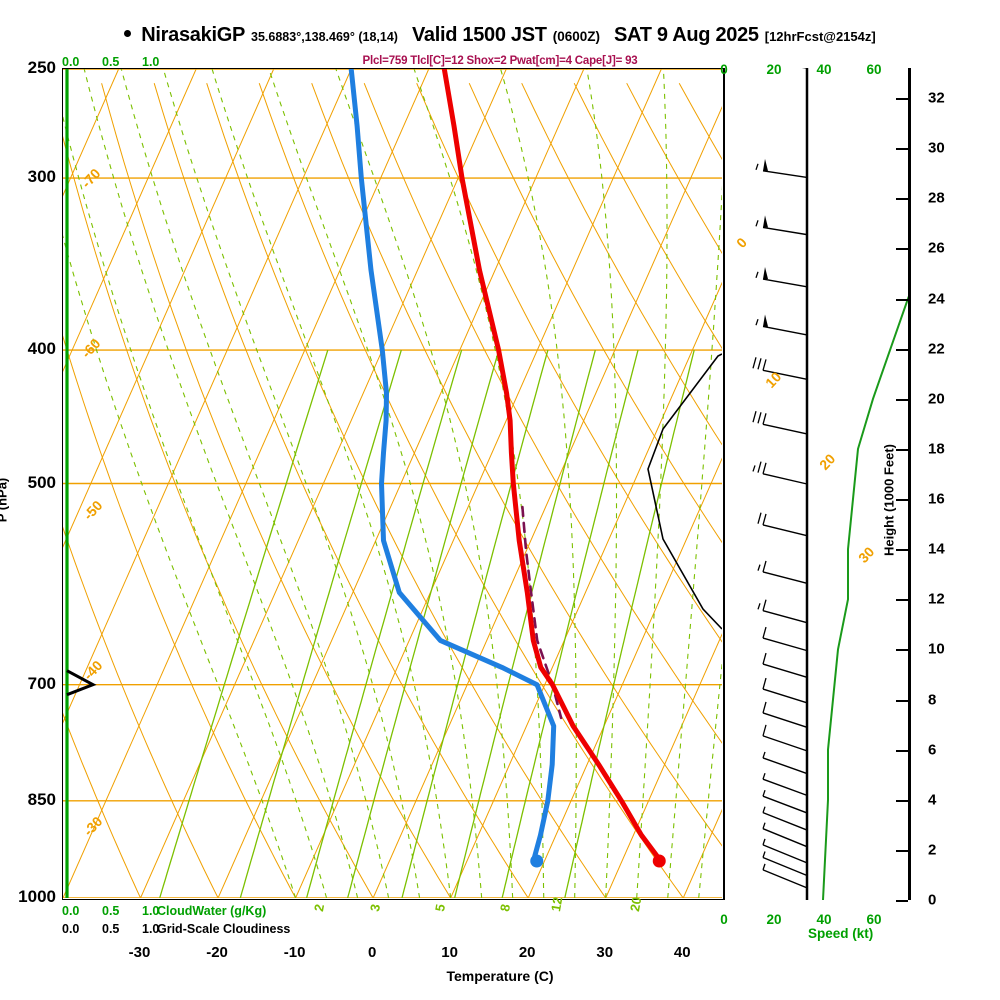 Image resolution: width=1000 pixels, height=1000 pixels. Describe the element at coordinates (139, 952) in the screenshot. I see `temperature-tick--30: -30` at that location.